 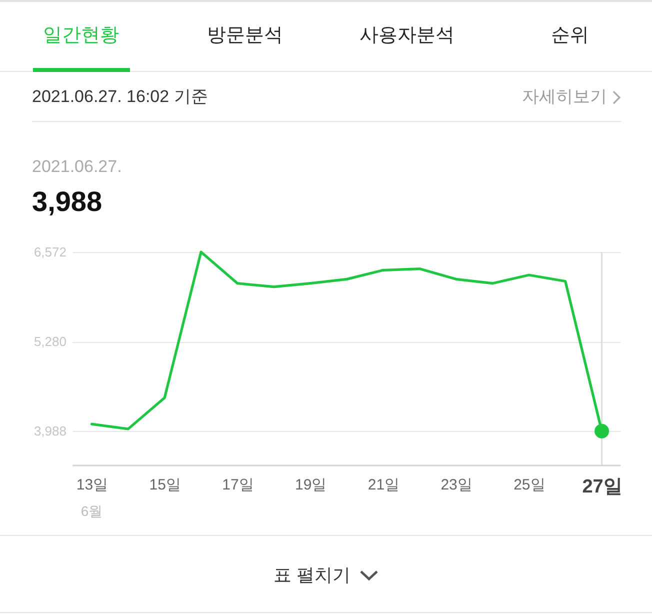 What do you see at coordinates (312, 575) in the screenshot?
I see `text: 표 펼치기` at bounding box center [312, 575].